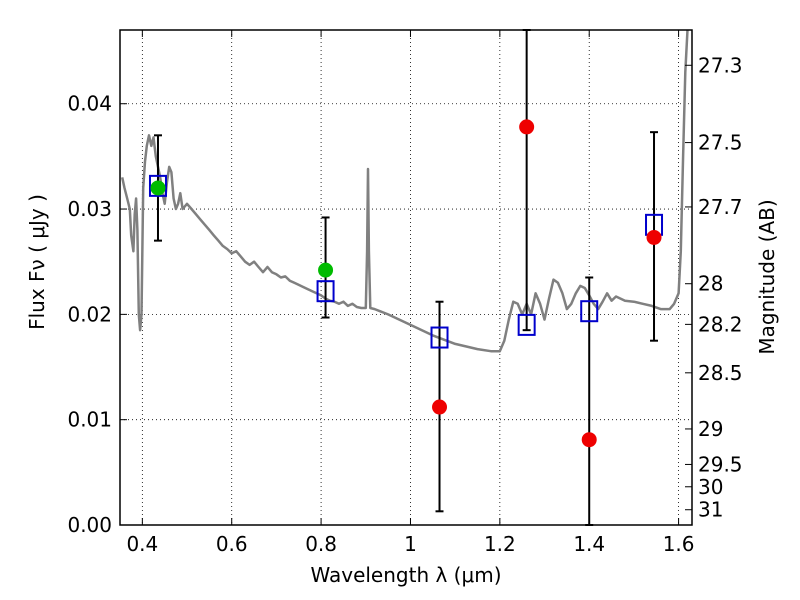 Image resolution: width=800 pixels, height=600 pixels. What do you see at coordinates (410, 544) in the screenshot?
I see `x-tick-label: 1` at bounding box center [410, 544].